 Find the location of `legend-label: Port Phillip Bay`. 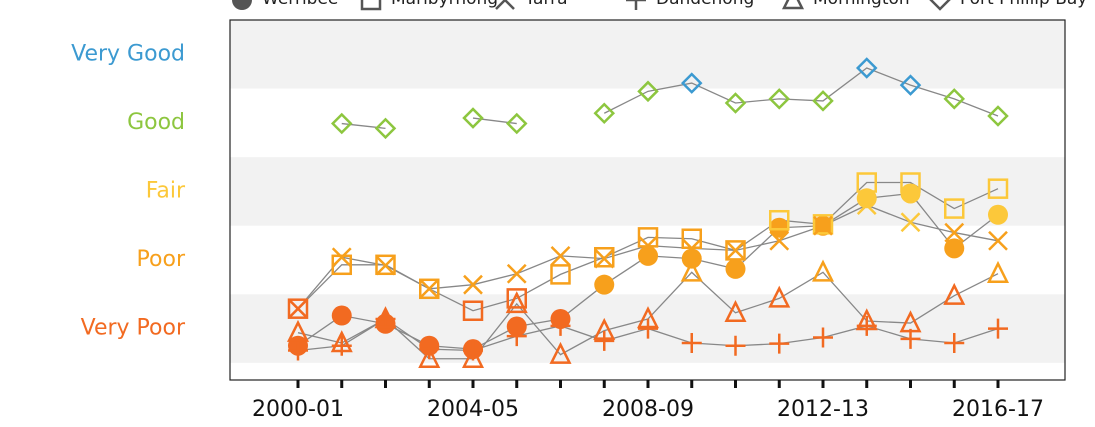

legend-label: Port Phillip Bay is located at coordinates (1023, 4).